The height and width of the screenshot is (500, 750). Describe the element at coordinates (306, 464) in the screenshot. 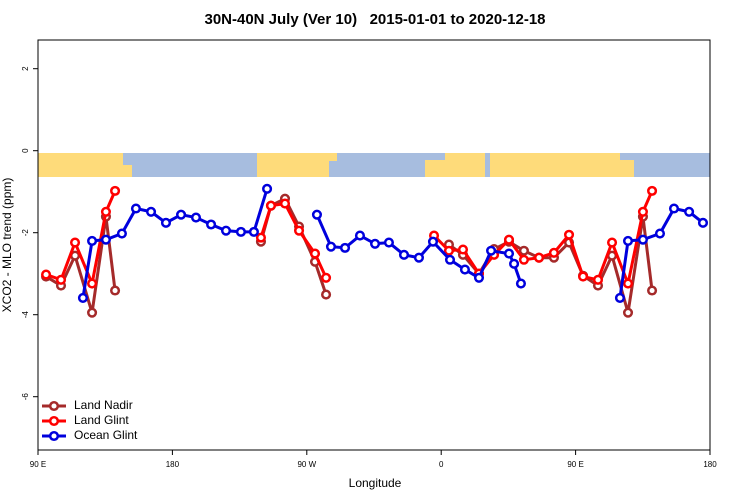

I see `x-tick-label: 90 W` at that location.